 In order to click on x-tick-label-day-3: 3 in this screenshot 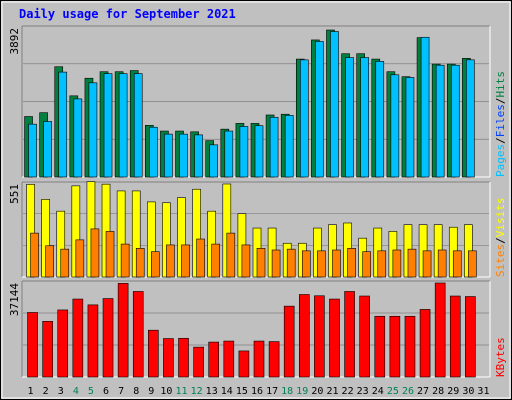, I will do `click(61, 391)`.